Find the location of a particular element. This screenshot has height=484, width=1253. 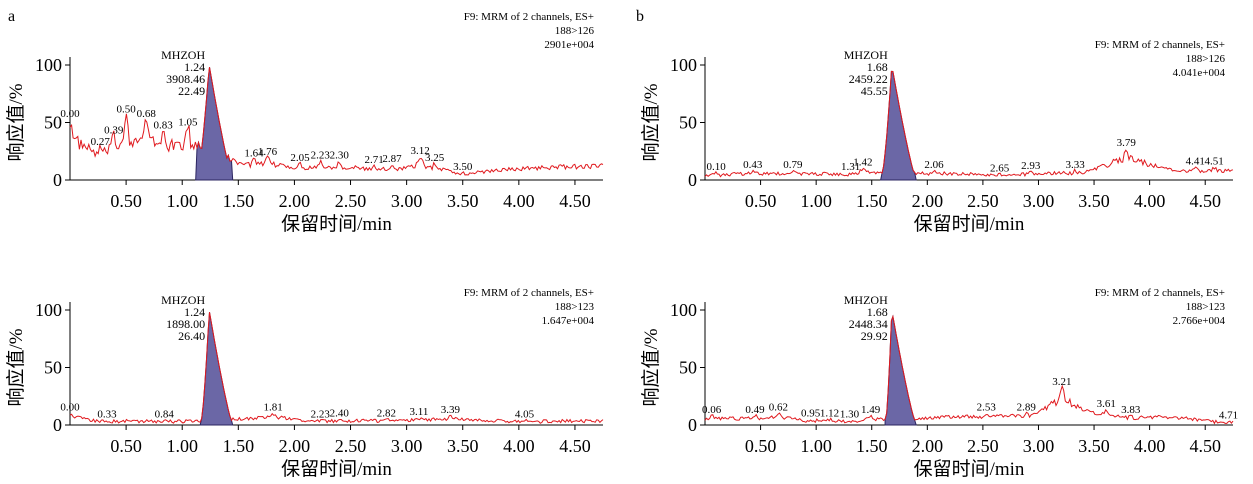

chart-header-line: 188>126 is located at coordinates (575, 31).